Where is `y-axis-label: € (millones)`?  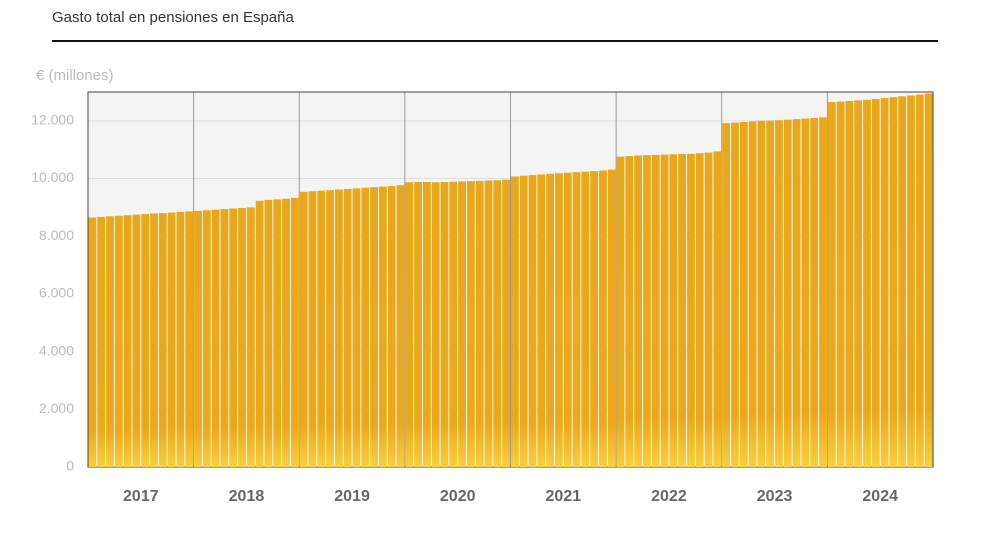 y-axis-label: € (millones) is located at coordinates (75, 75).